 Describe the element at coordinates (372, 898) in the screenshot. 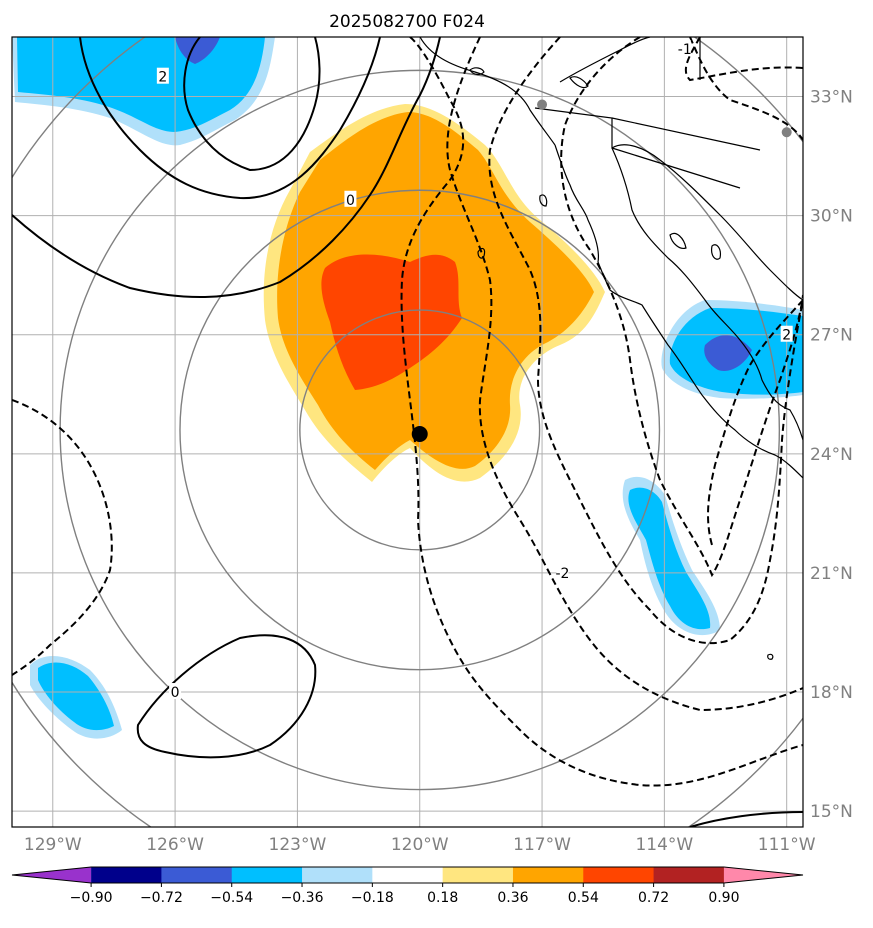

I see `colorbar-tick-label: −0.18` at that location.